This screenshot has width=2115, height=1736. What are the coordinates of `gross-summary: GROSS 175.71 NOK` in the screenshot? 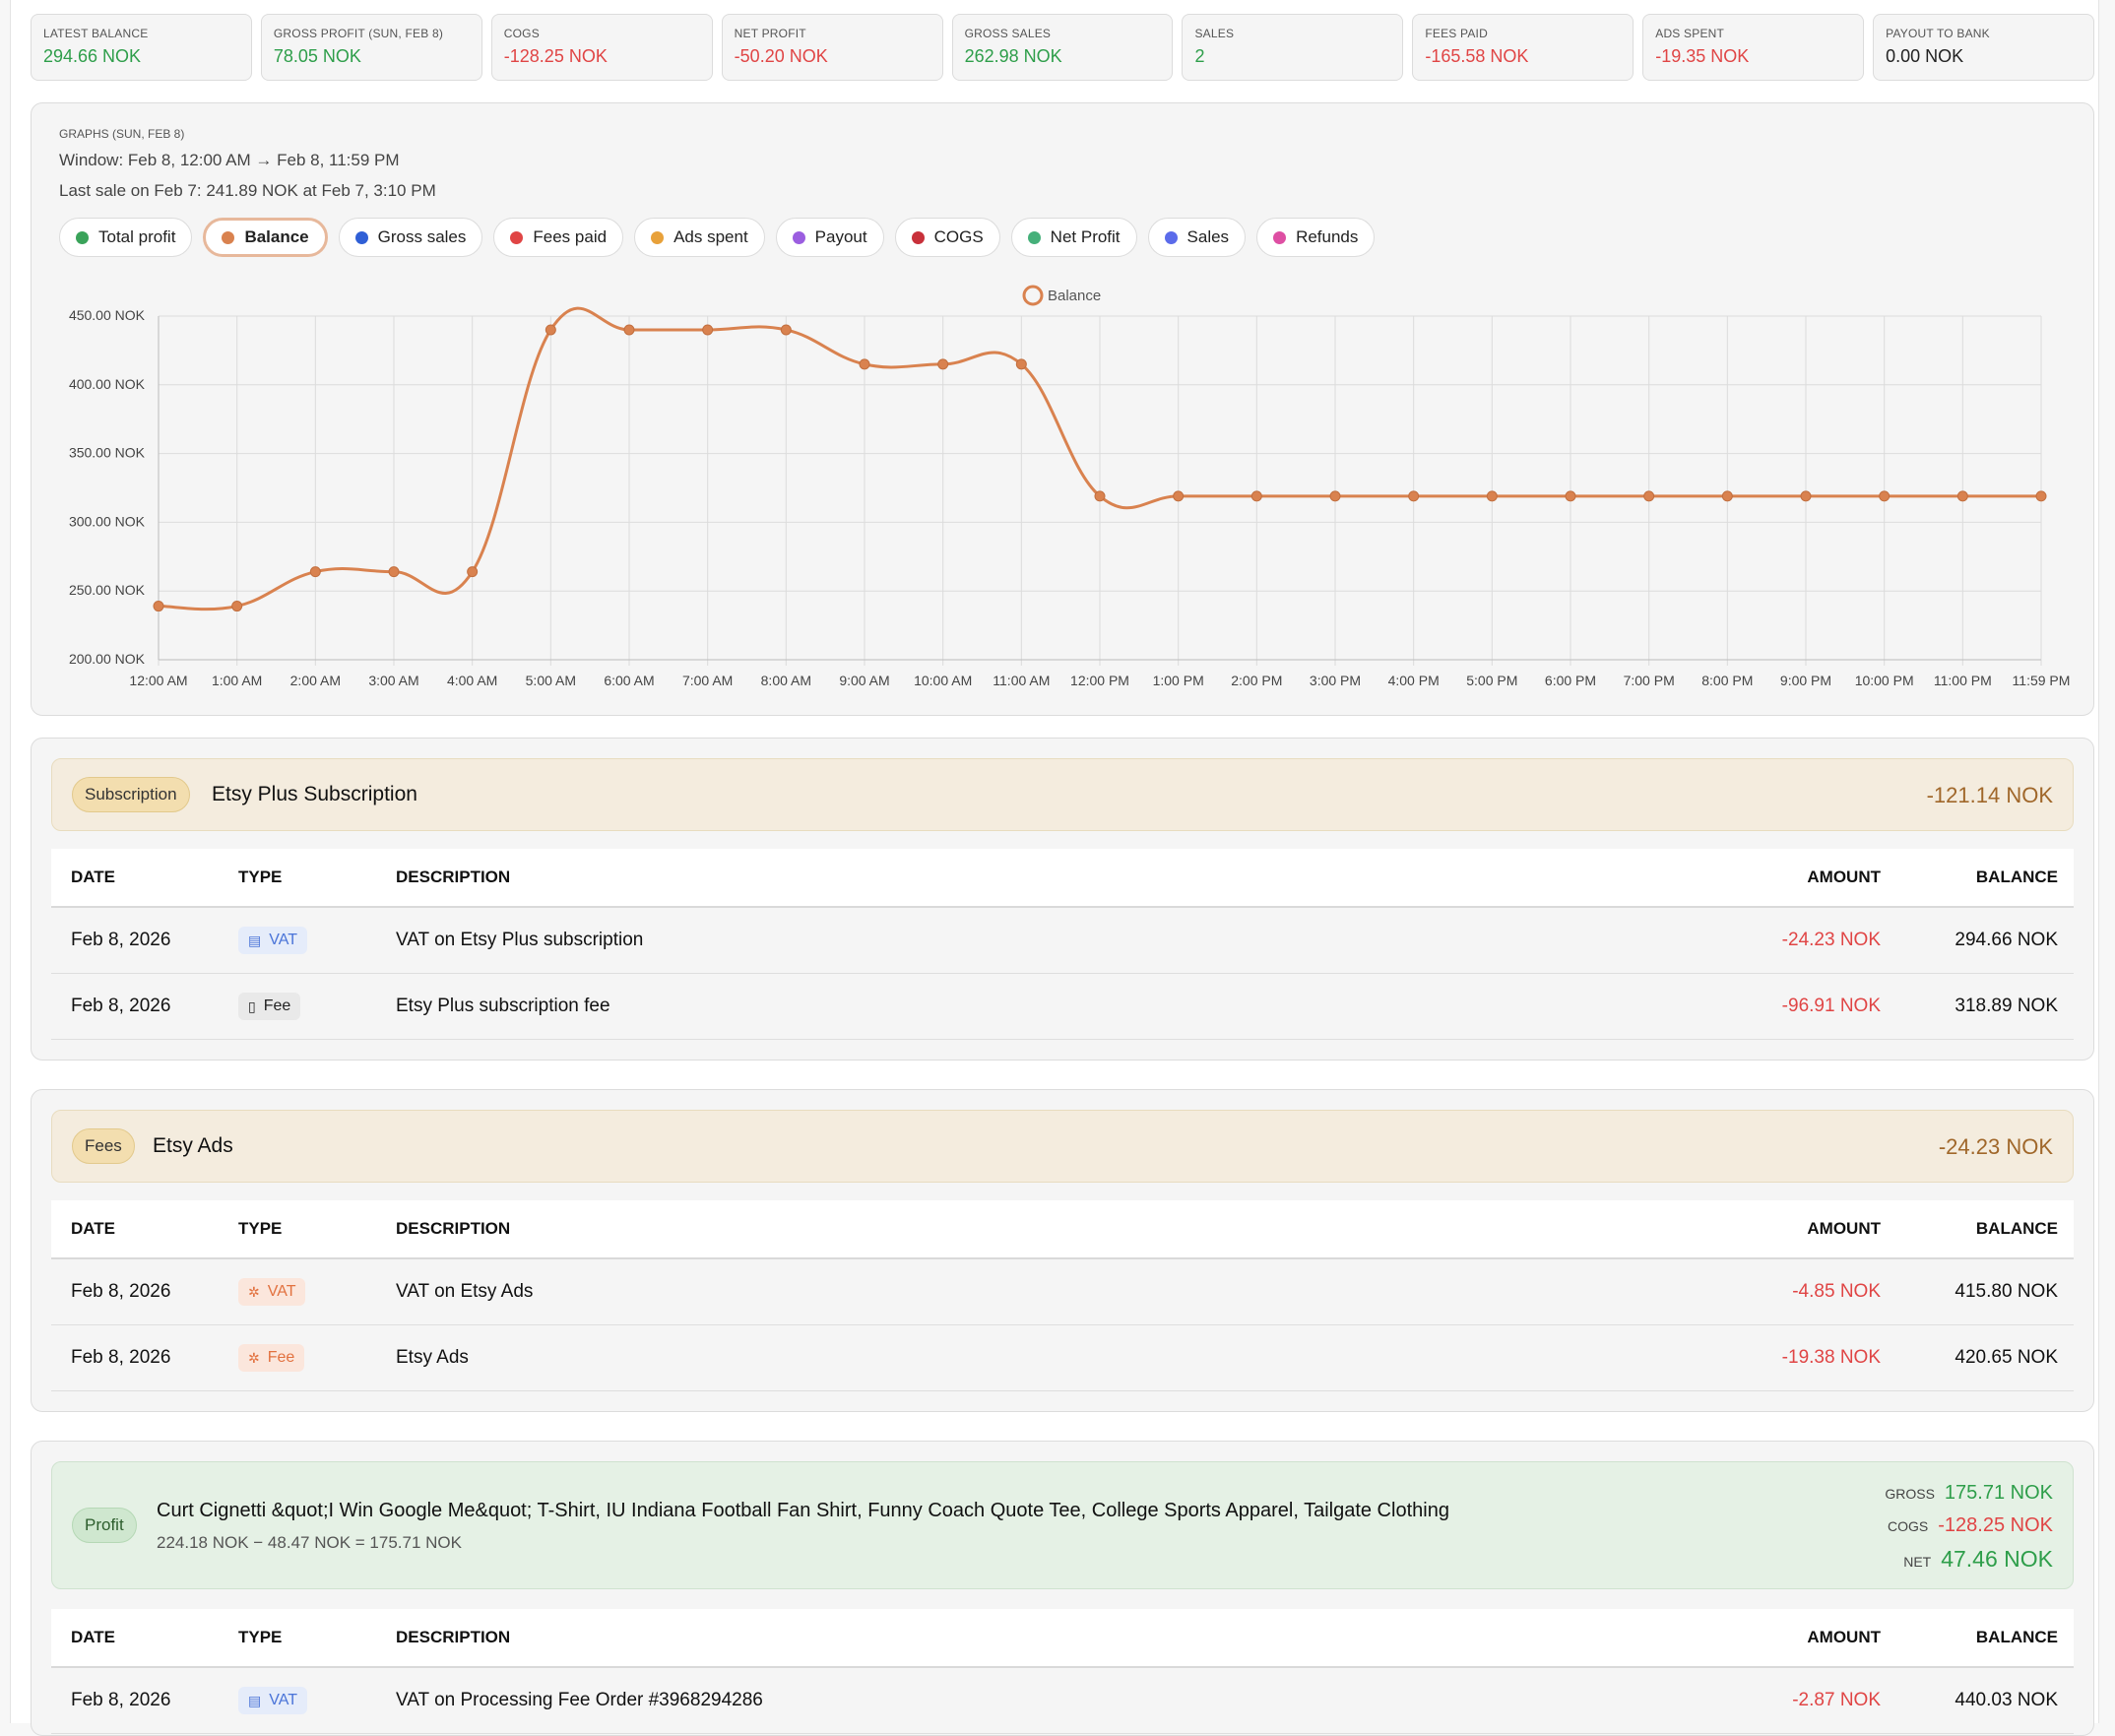 It's located at (1969, 1494).